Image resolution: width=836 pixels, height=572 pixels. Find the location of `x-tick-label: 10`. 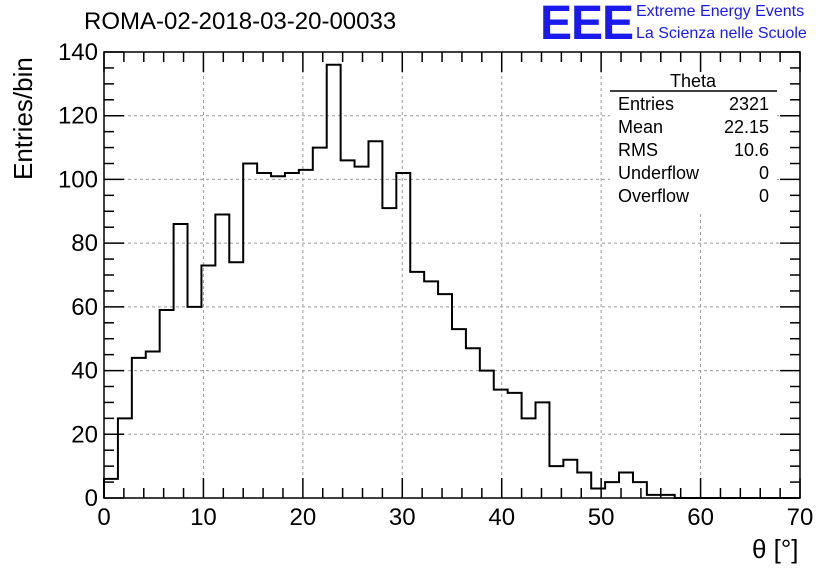

x-tick-label: 10 is located at coordinates (203, 517).